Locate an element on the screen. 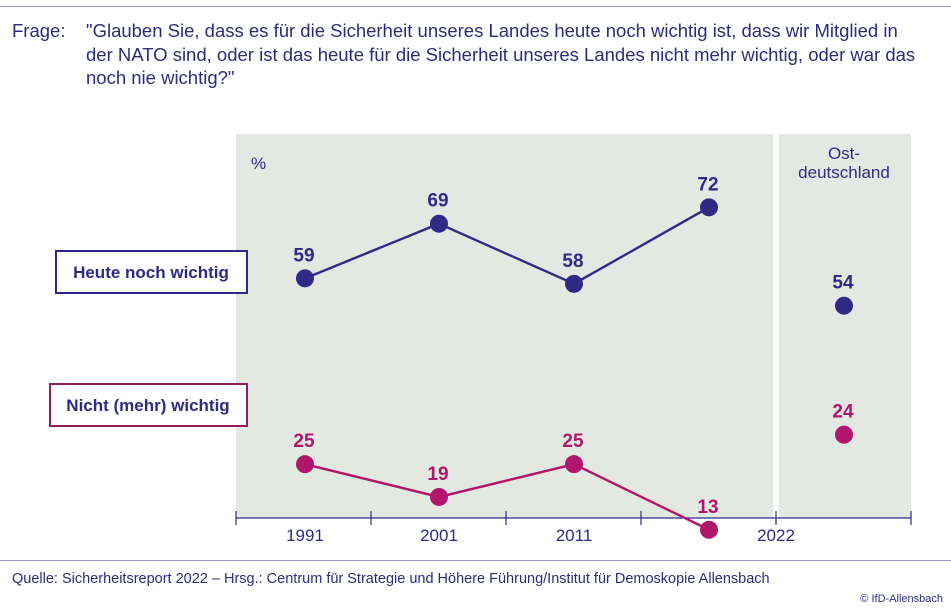 This screenshot has height=611, width=951. data-point-series-1-2022 is located at coordinates (709, 207).